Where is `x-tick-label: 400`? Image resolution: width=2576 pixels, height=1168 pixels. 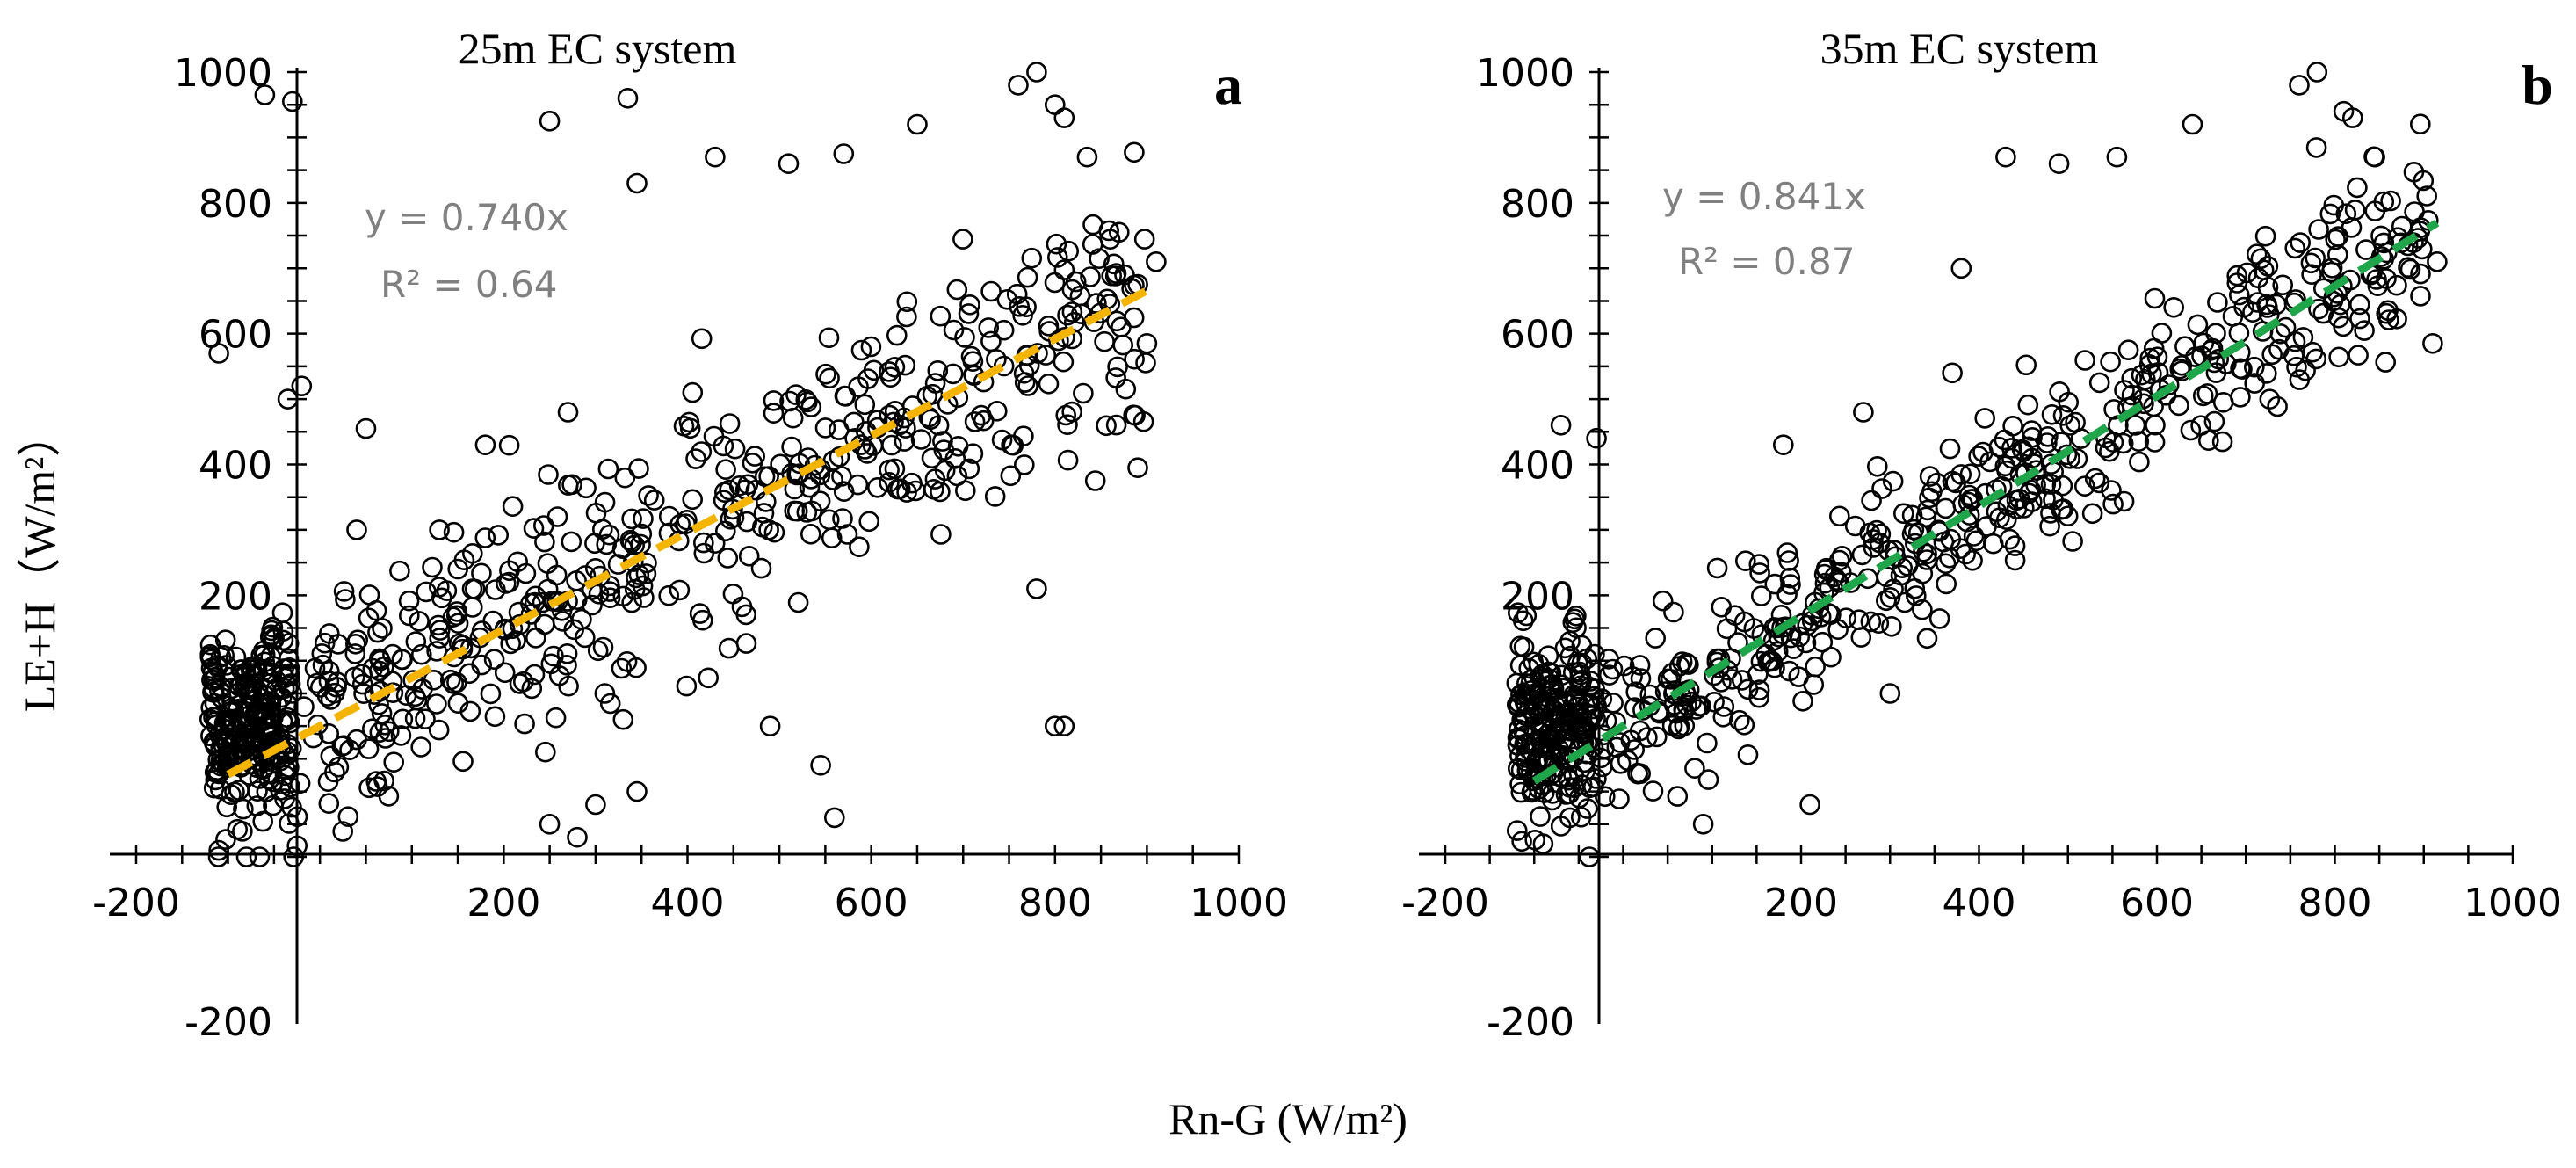 x-tick-label: 400 is located at coordinates (1979, 903).